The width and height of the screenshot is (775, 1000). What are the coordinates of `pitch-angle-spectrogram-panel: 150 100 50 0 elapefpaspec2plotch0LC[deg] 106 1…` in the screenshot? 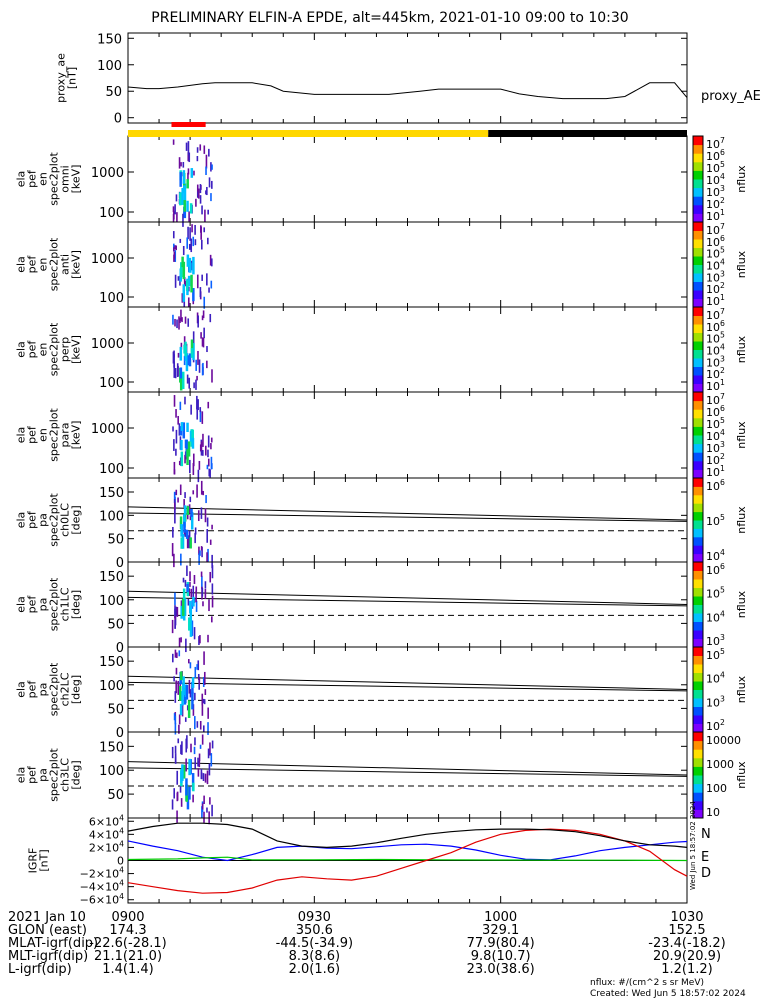 It's located at (381, 524).